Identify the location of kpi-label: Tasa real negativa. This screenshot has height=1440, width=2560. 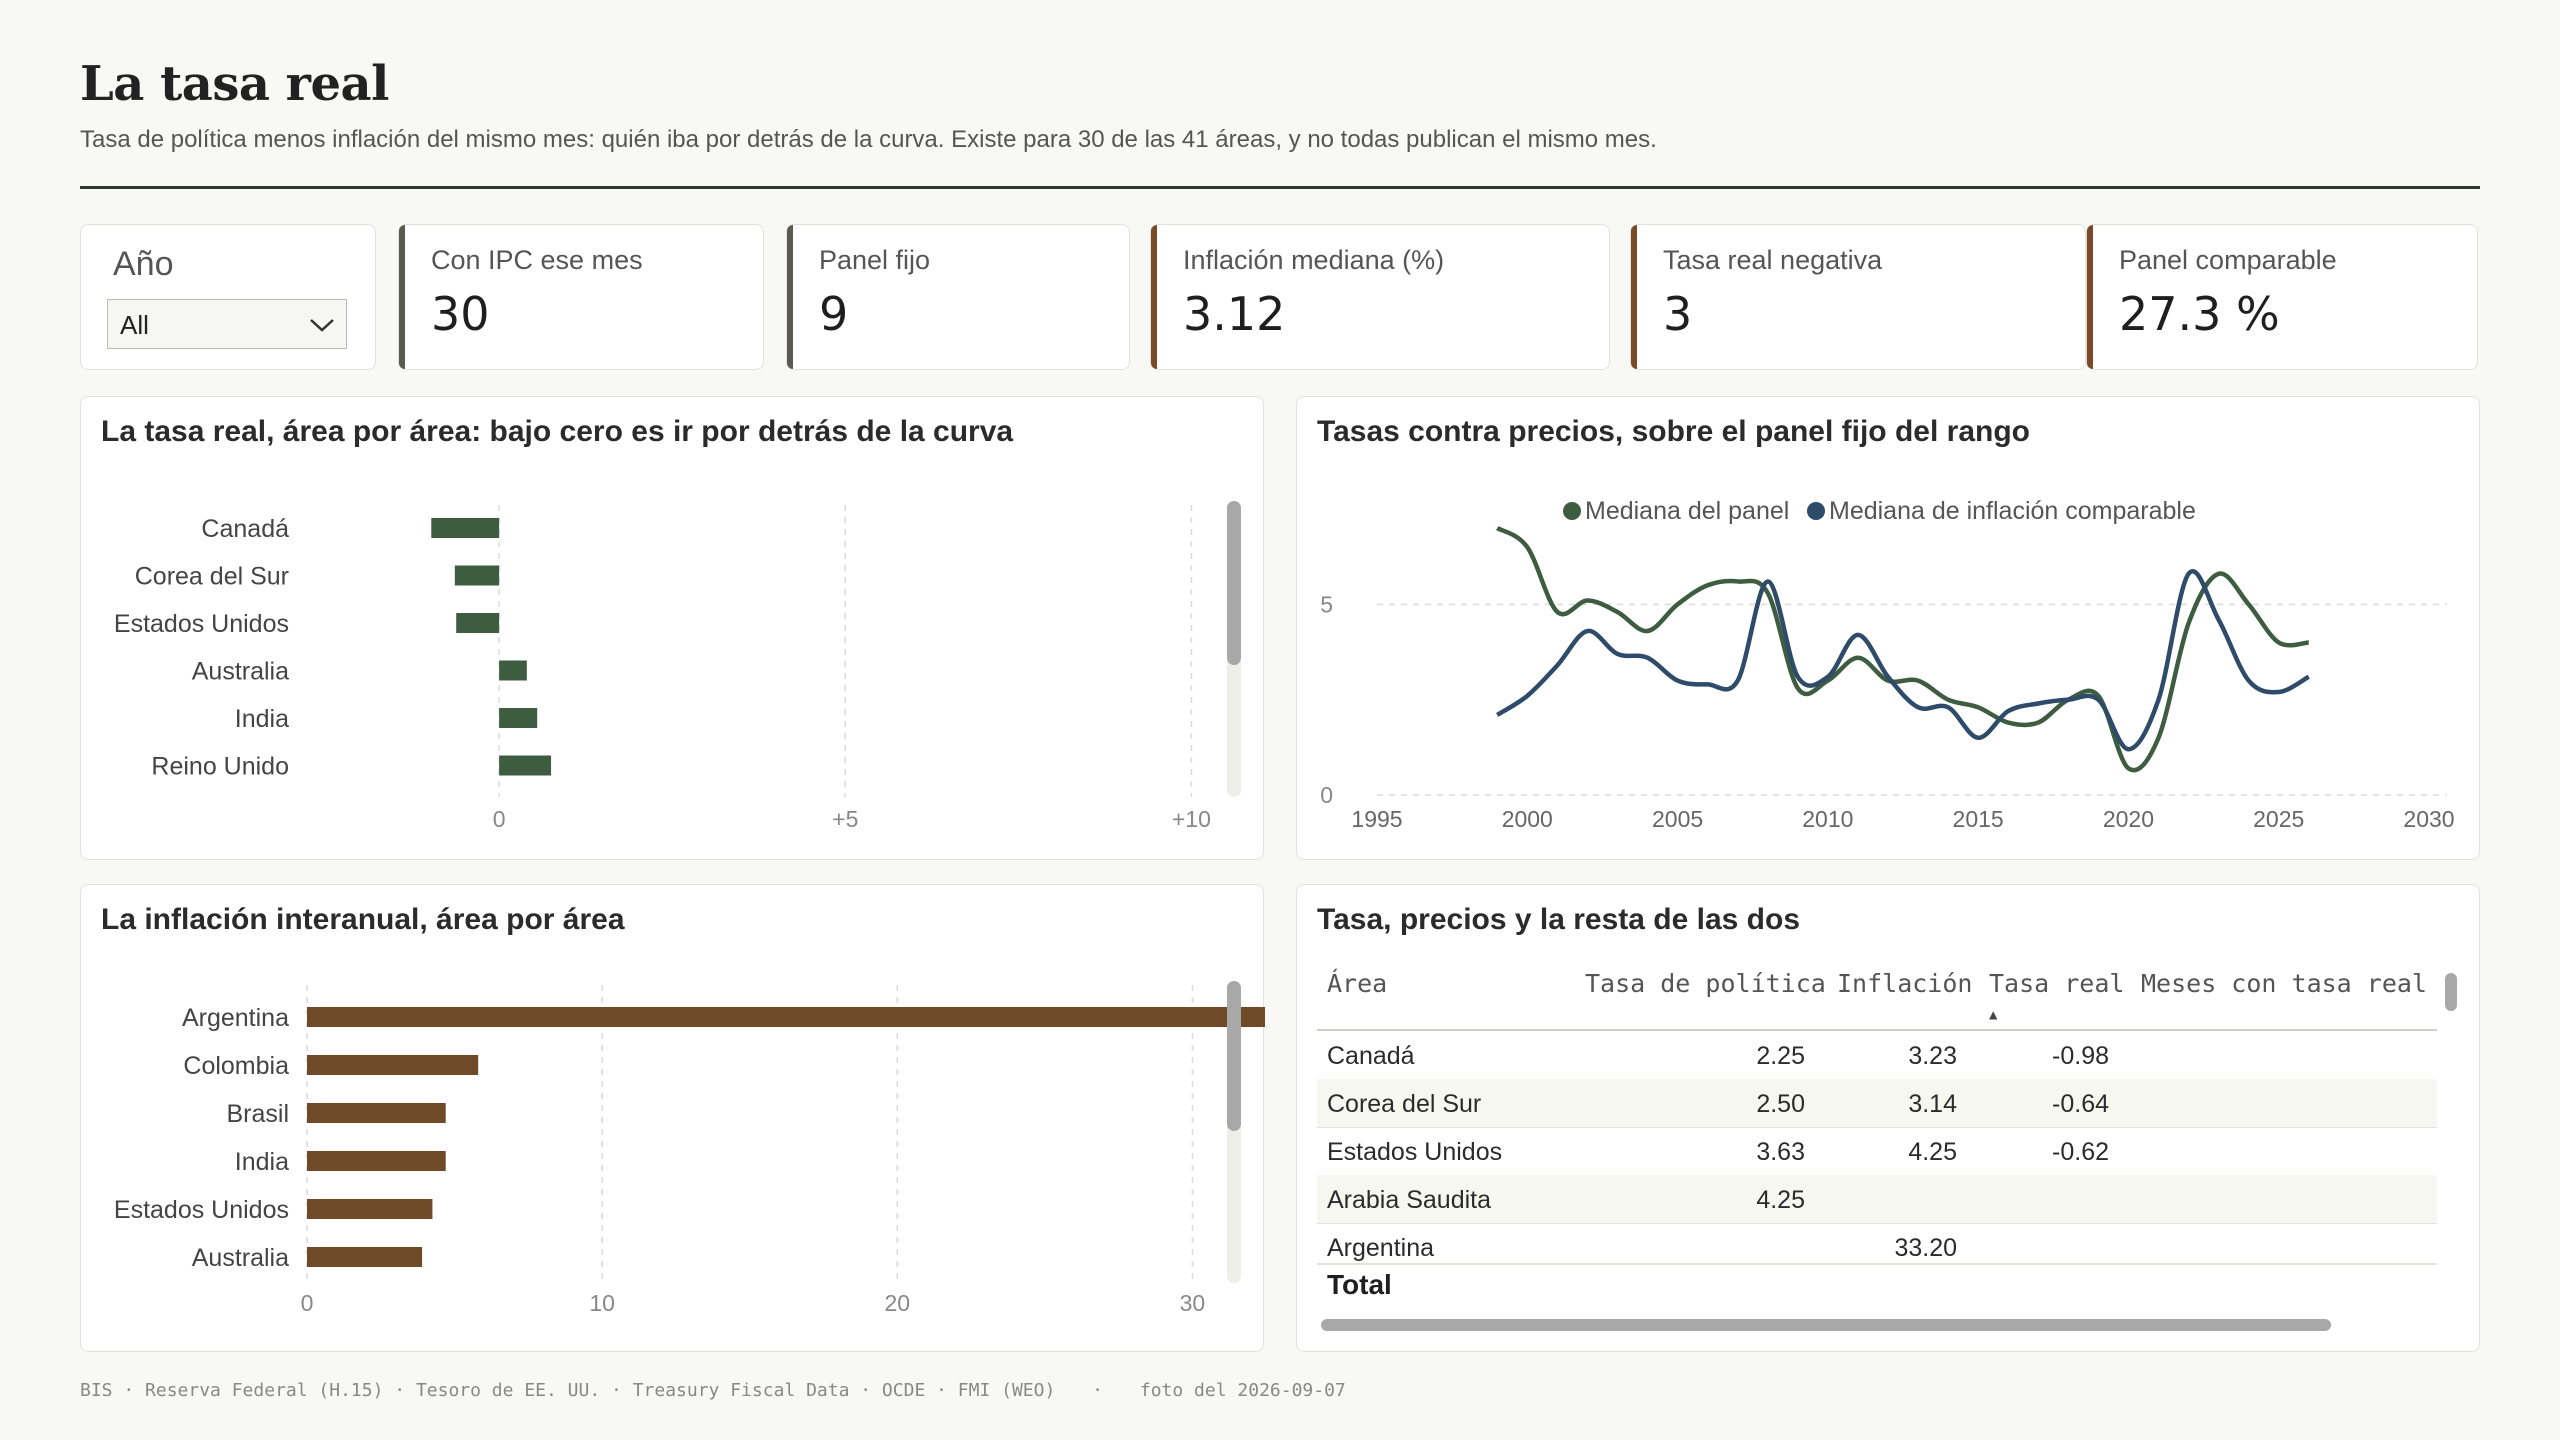
(1773, 260).